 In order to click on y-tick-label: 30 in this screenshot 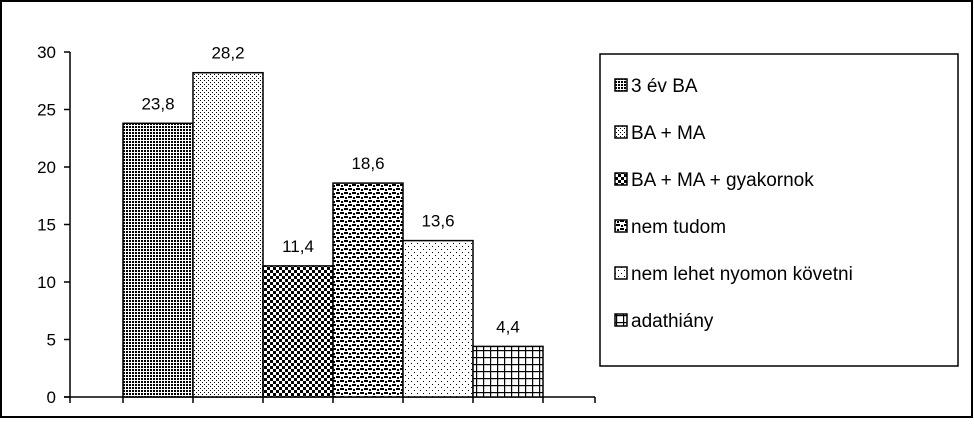, I will do `click(46, 52)`.